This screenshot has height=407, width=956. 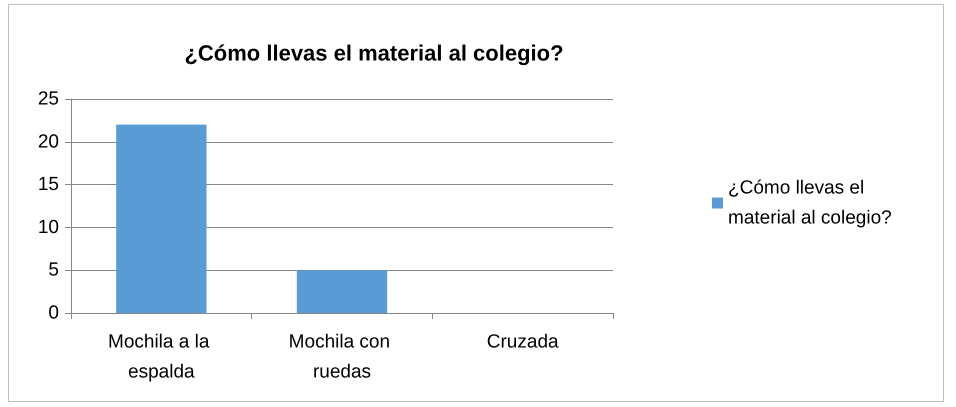 I want to click on x-tick-label: Mochila a la espalda, so click(x=161, y=357).